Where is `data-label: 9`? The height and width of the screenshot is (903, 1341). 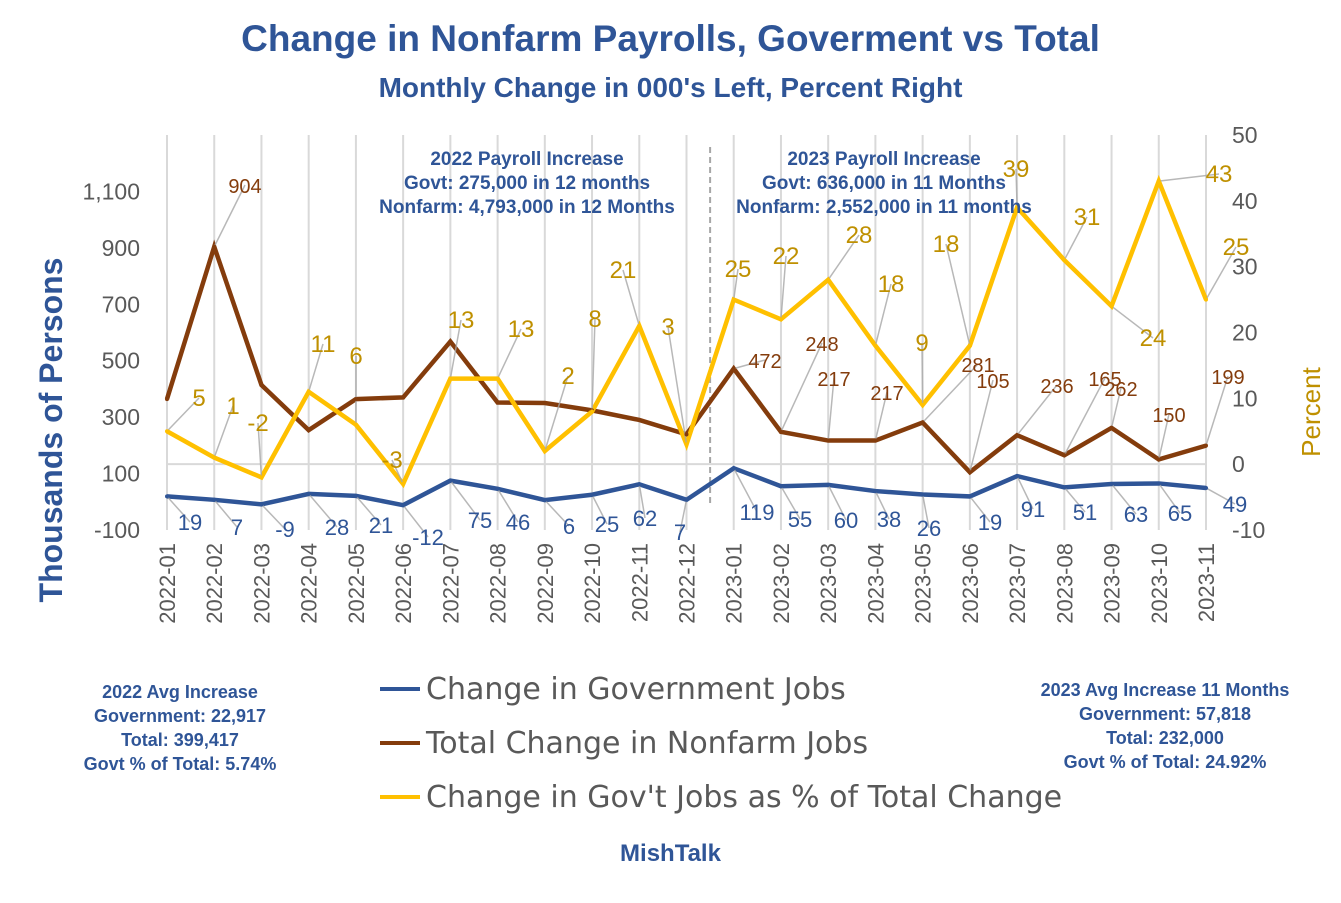
data-label: 9 is located at coordinates (921, 343).